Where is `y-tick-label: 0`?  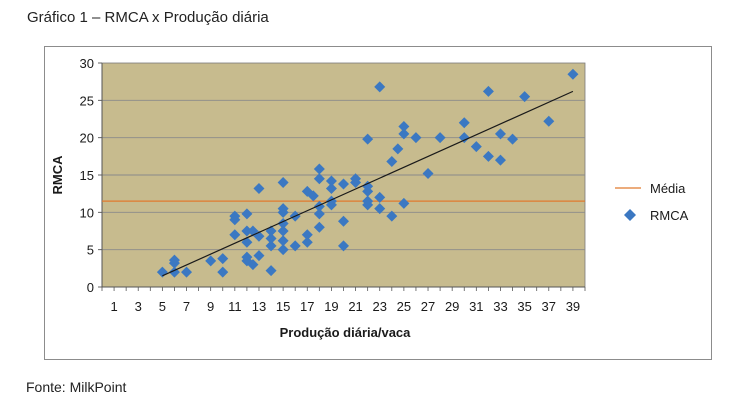 y-tick-label: 0 is located at coordinates (90, 287).